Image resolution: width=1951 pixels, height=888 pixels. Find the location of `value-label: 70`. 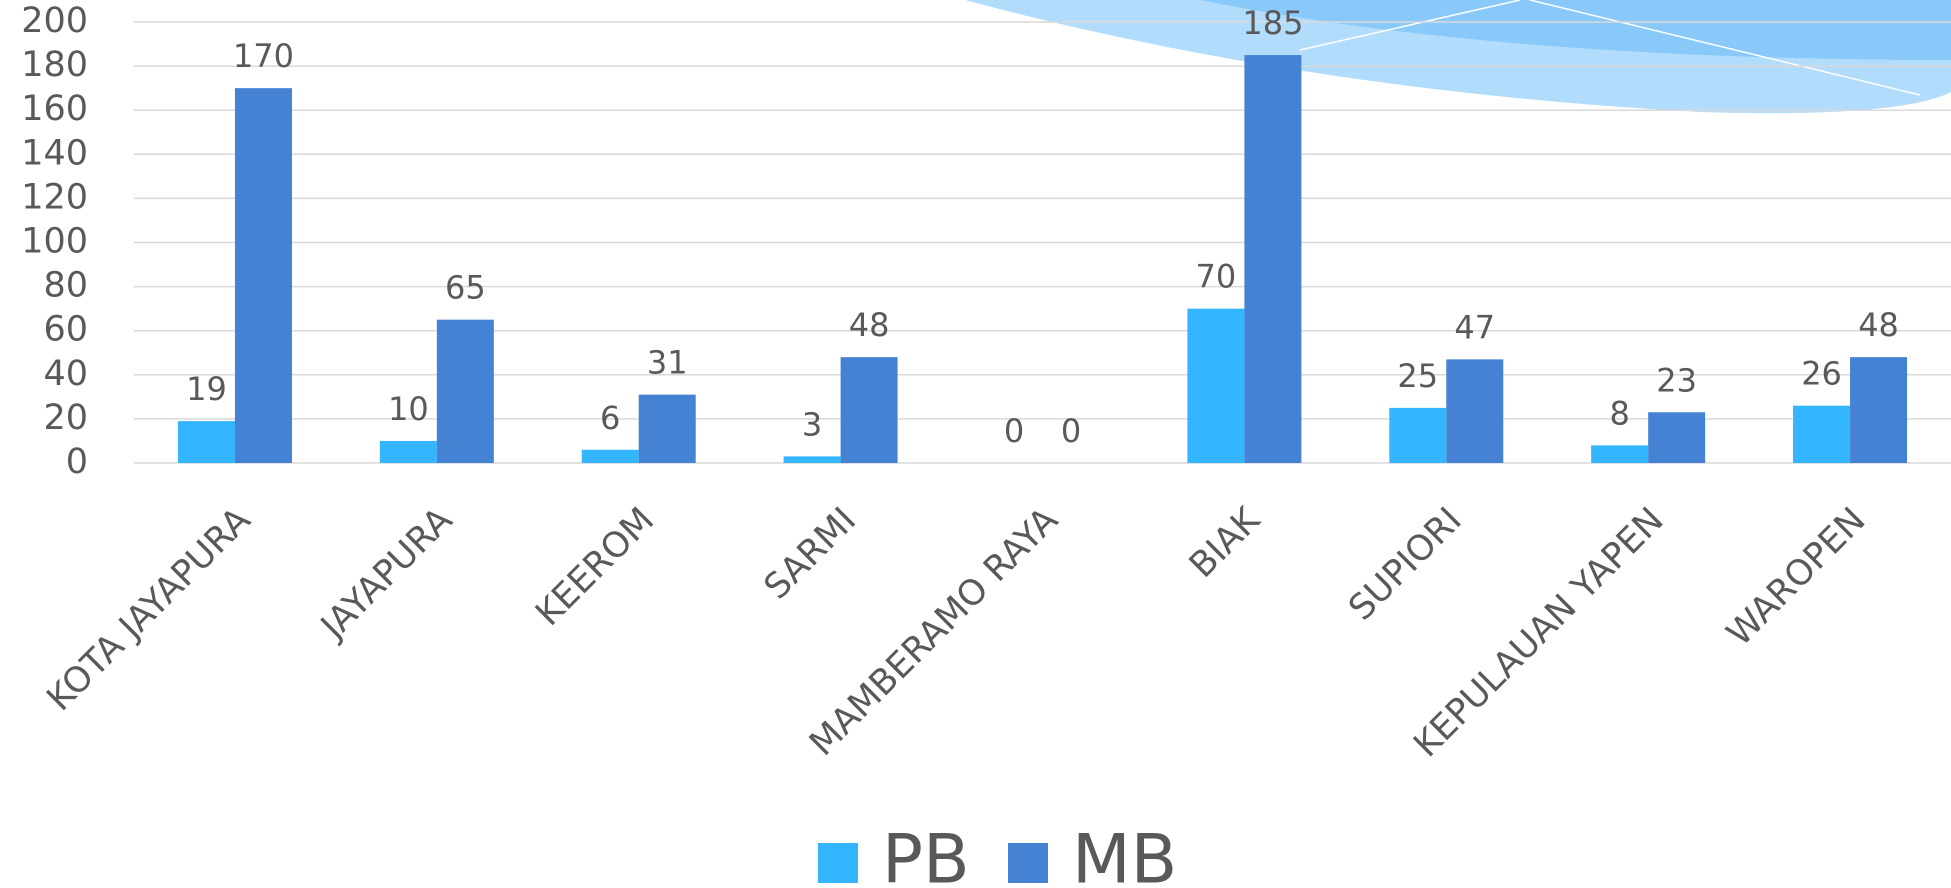

value-label: 70 is located at coordinates (1216, 277).